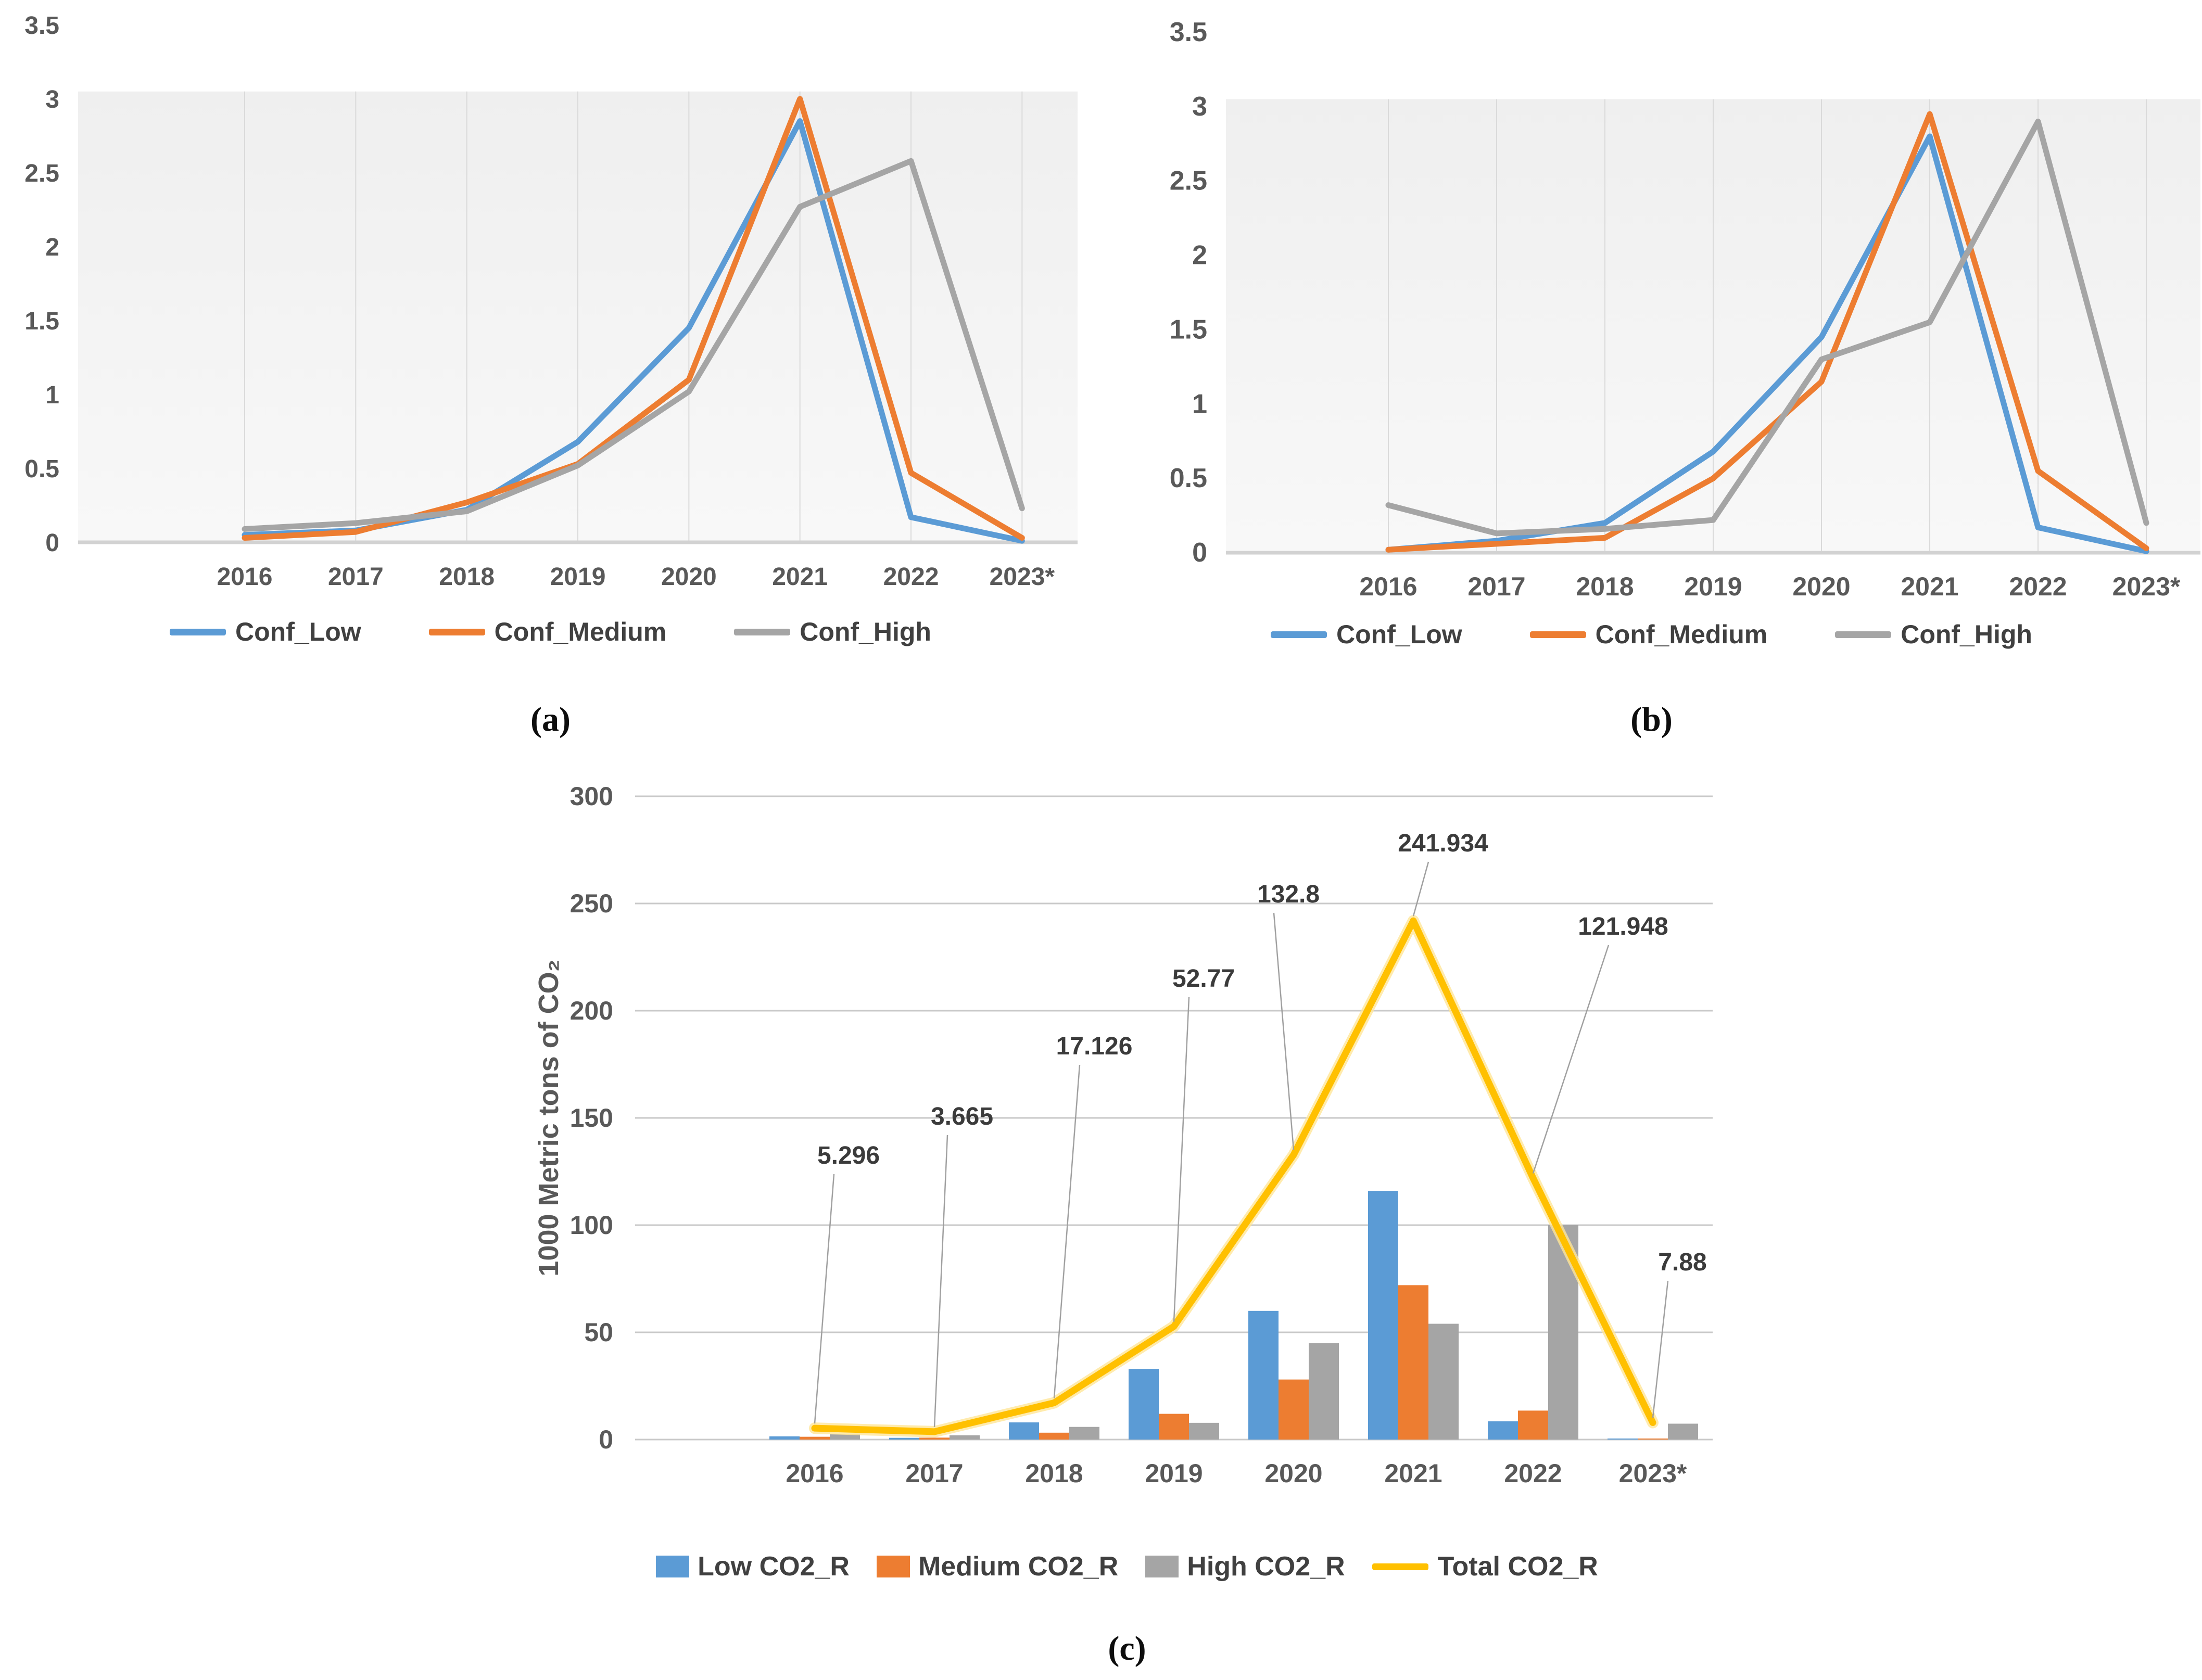  I want to click on y-tick-label: 3, so click(1199, 107).